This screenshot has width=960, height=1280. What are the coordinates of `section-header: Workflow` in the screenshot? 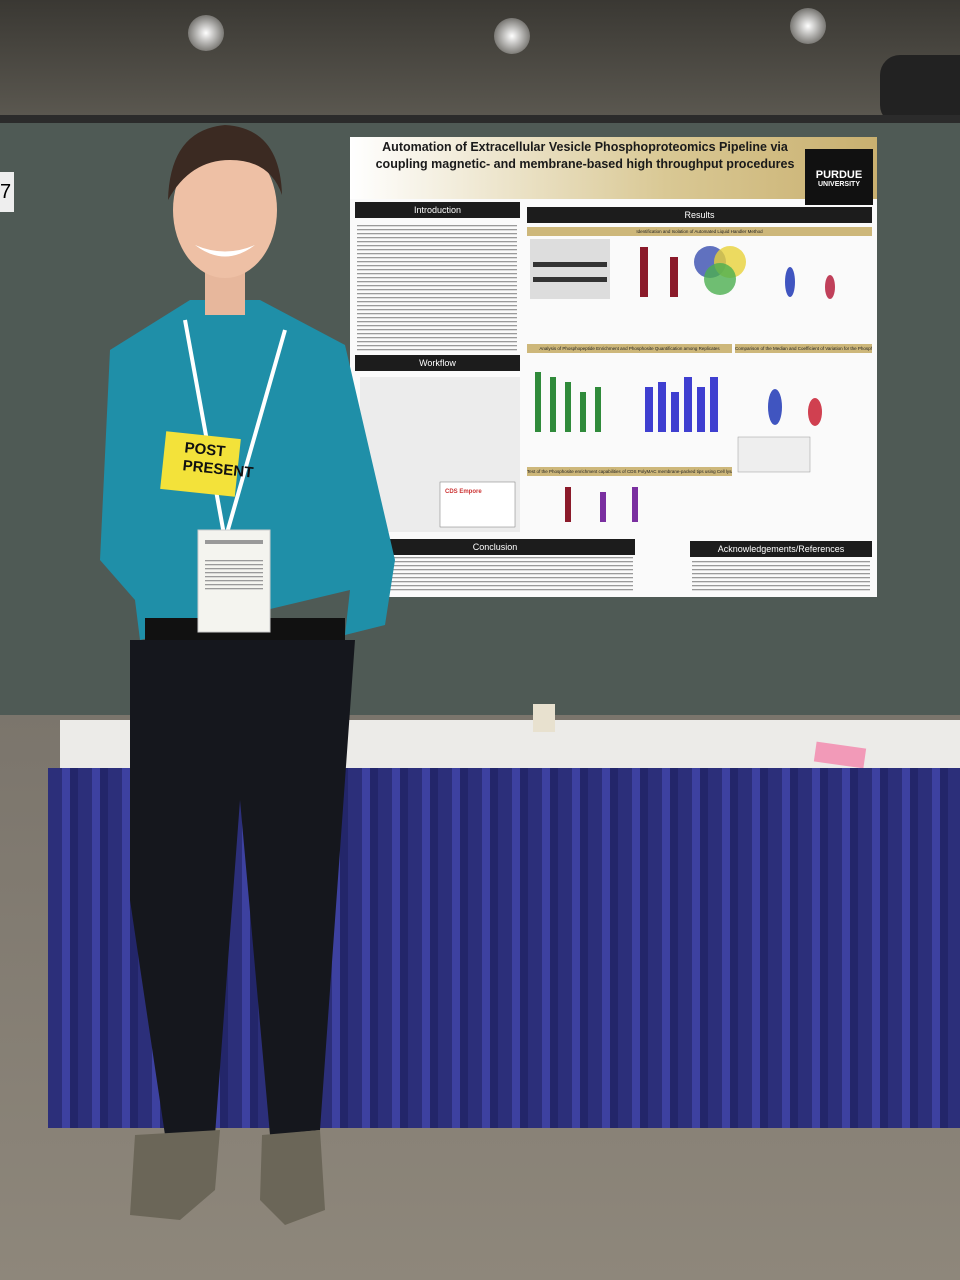 It's located at (437, 363).